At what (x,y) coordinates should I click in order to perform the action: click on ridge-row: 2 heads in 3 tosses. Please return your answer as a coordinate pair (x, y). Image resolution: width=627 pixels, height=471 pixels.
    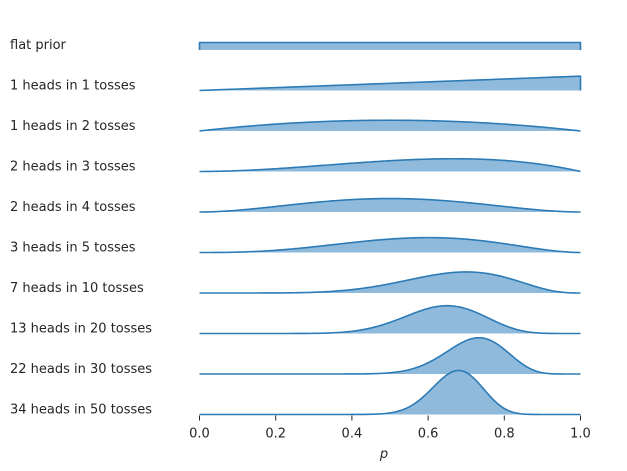
    Looking at the image, I should click on (295, 166).